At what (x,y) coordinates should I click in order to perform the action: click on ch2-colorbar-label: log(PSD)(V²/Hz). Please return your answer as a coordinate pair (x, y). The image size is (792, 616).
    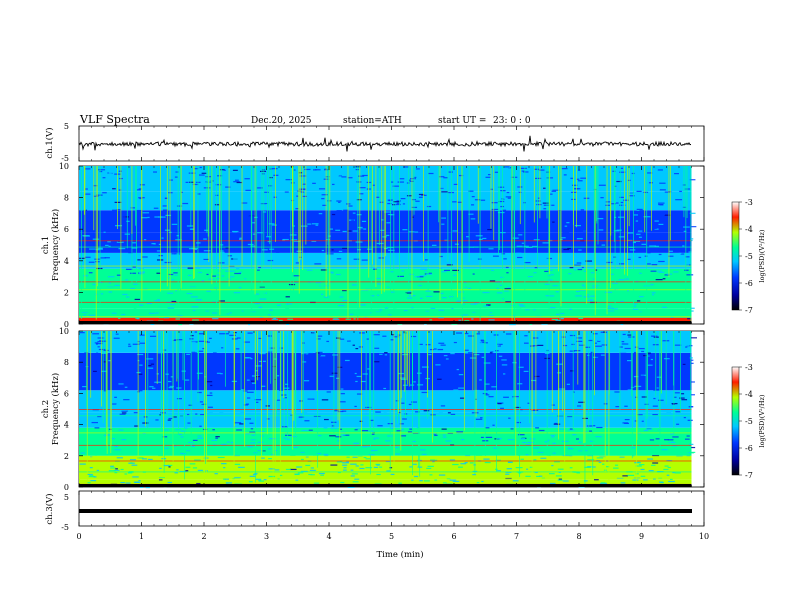
    Looking at the image, I should click on (762, 420).